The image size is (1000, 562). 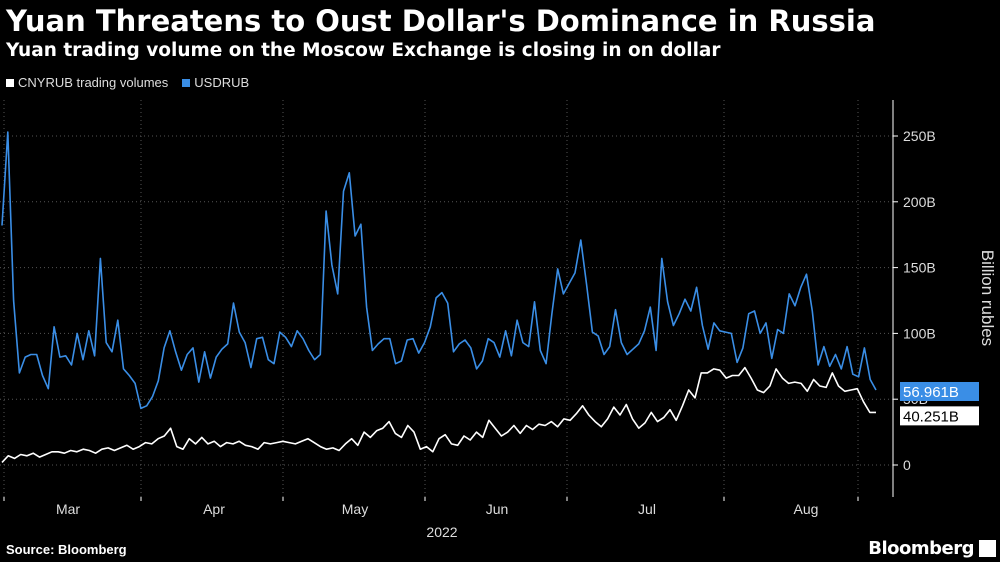 What do you see at coordinates (919, 268) in the screenshot?
I see `y-tick-label: 150B` at bounding box center [919, 268].